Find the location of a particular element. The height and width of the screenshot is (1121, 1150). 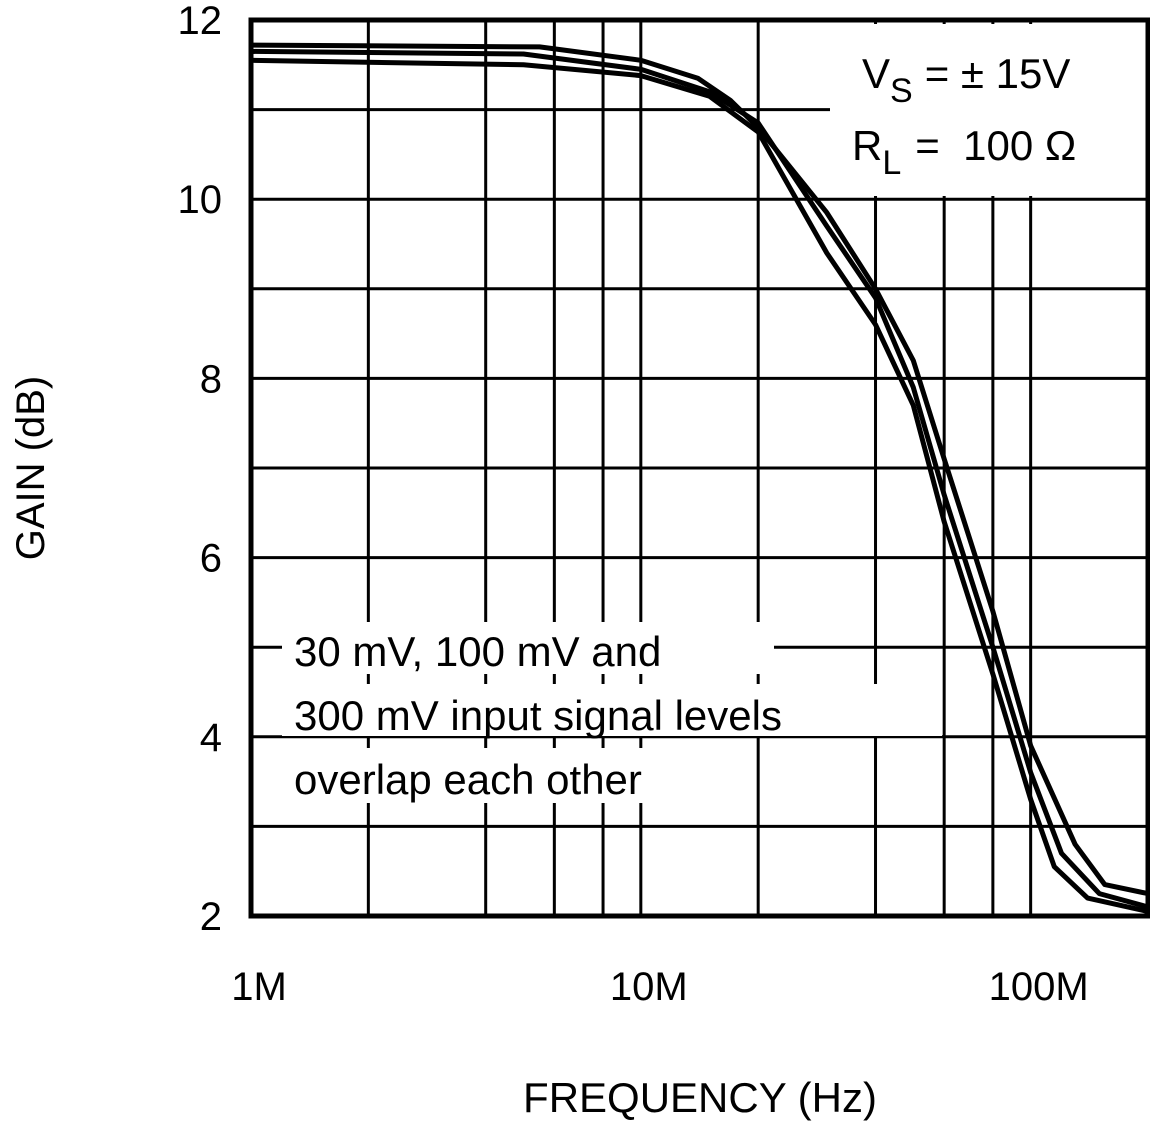

svg-text:RL= 100 Ω: RL = 100 Ω is located at coordinates (964, 152).